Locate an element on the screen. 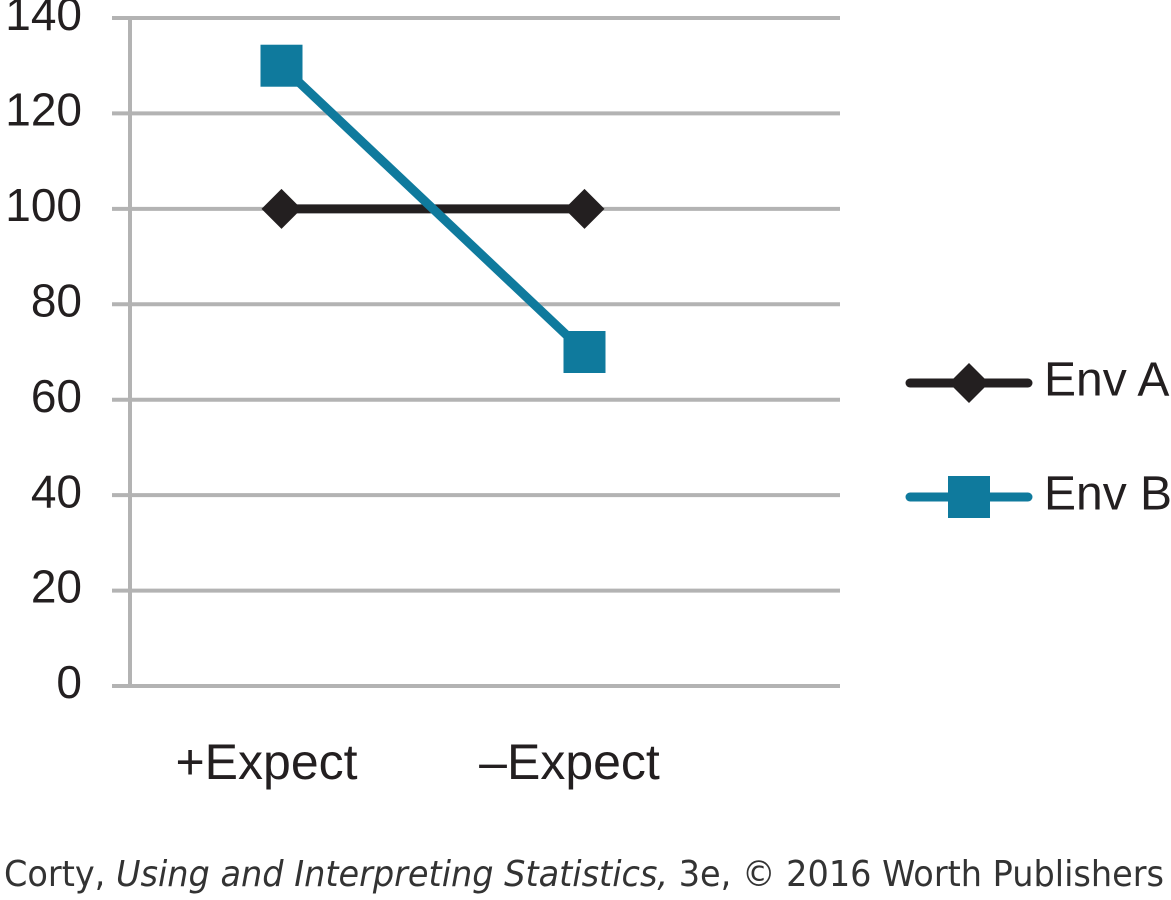 This screenshot has width=1171, height=900. y-tick-label: 100 is located at coordinates (43, 205).